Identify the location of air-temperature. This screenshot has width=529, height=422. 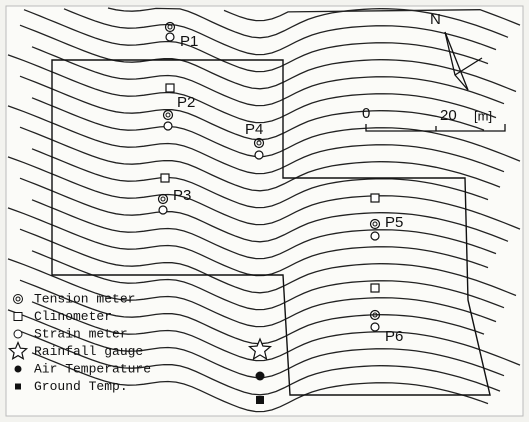
(260, 376).